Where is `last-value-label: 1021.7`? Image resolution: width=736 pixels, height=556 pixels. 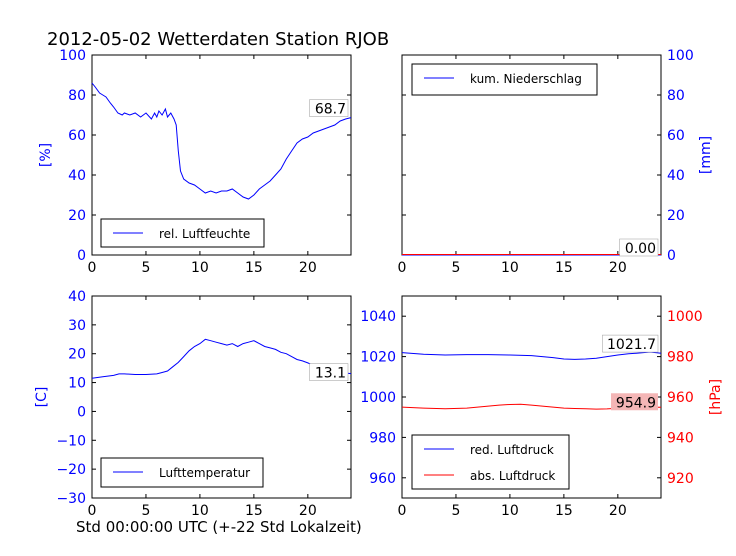 last-value-label: 1021.7 is located at coordinates (631, 345).